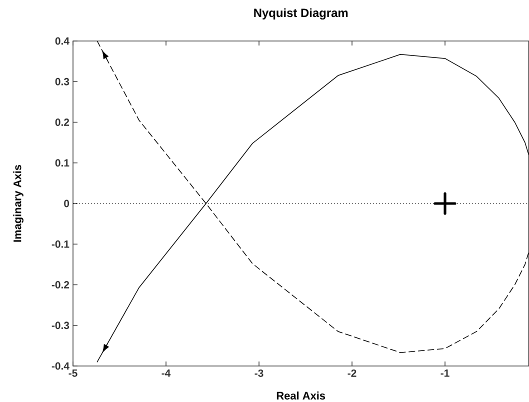 The width and height of the screenshot is (529, 402). I want to click on y-tick-label: 0.1, so click(62, 163).